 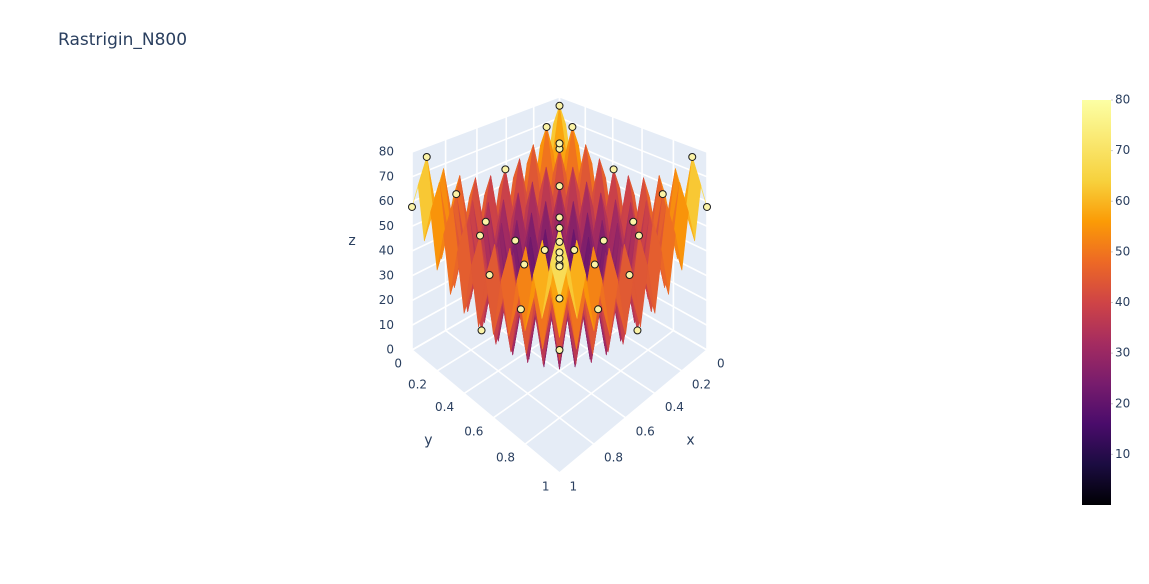 I want to click on x-tick-label: 1, so click(x=574, y=486).